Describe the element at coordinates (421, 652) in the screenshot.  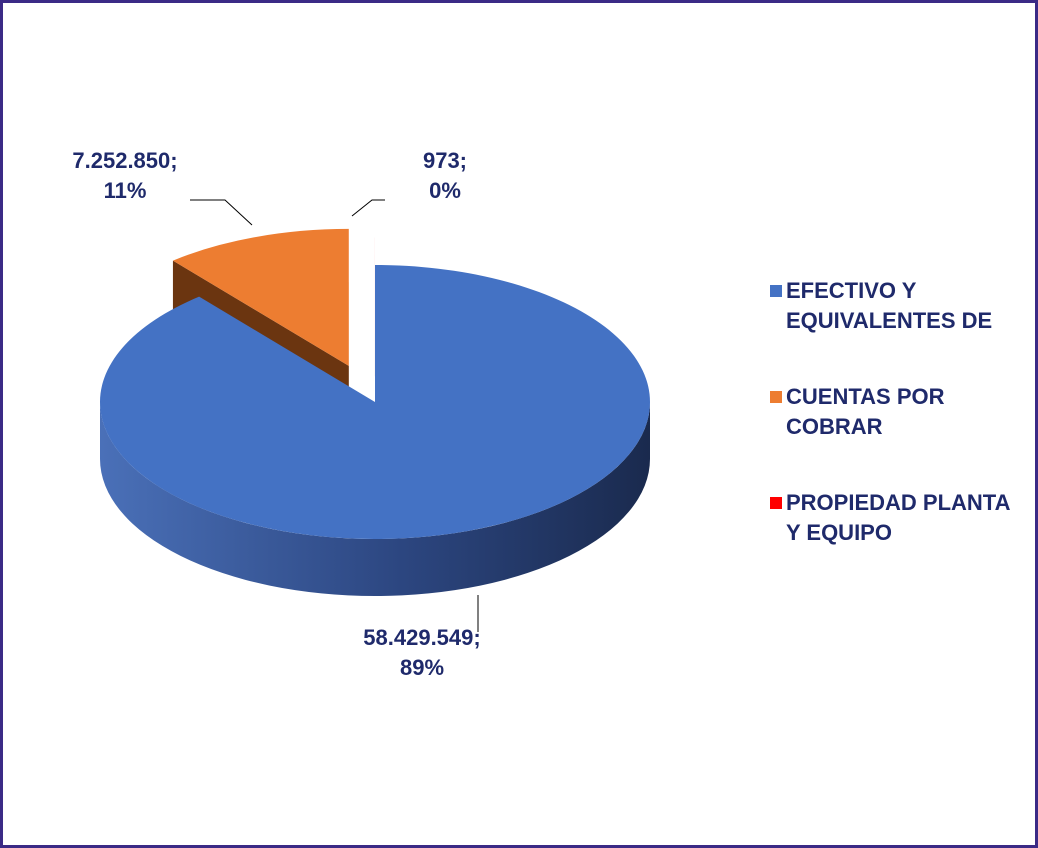
I see `data-label: 58.429.549; 89%` at that location.